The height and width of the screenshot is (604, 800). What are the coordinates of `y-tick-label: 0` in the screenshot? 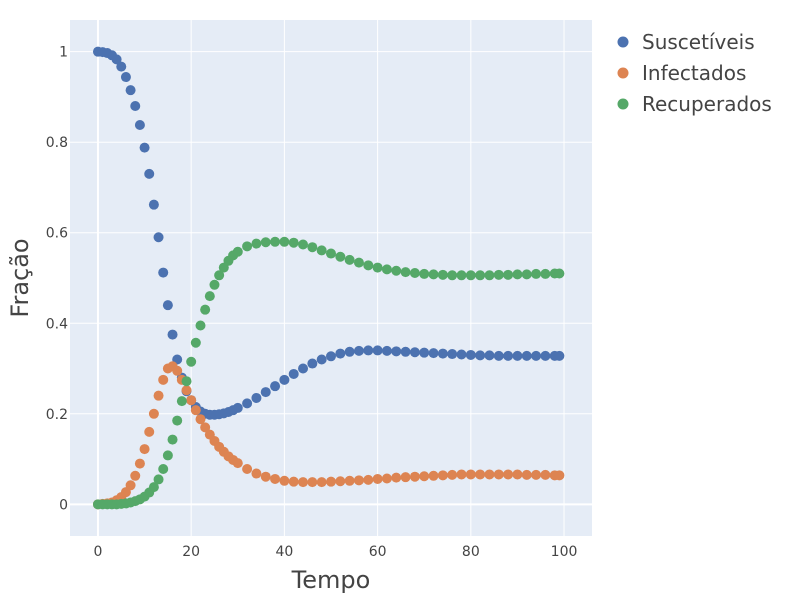 It's located at (63, 505).